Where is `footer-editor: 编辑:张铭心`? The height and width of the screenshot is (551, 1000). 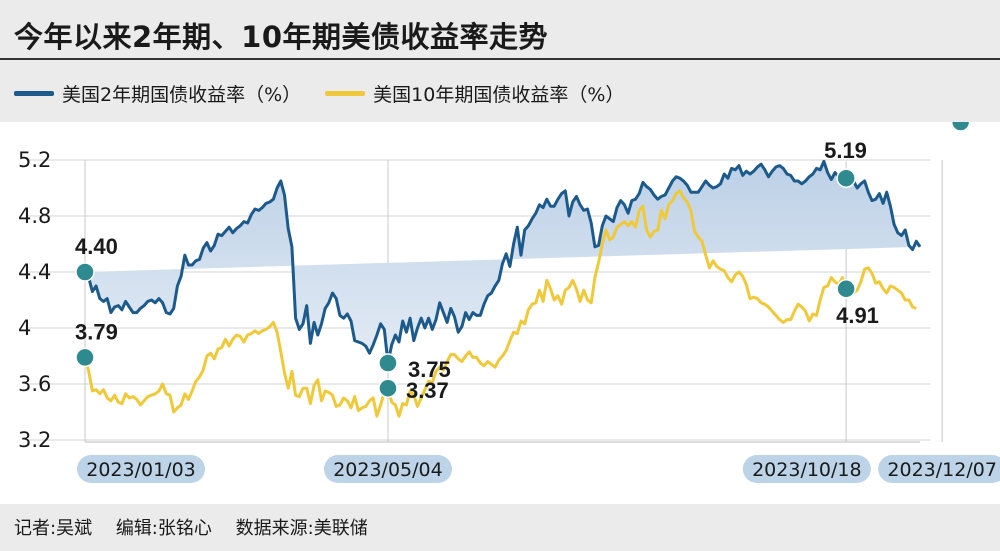
footer-editor: 编辑:张铭心 is located at coordinates (163, 528).